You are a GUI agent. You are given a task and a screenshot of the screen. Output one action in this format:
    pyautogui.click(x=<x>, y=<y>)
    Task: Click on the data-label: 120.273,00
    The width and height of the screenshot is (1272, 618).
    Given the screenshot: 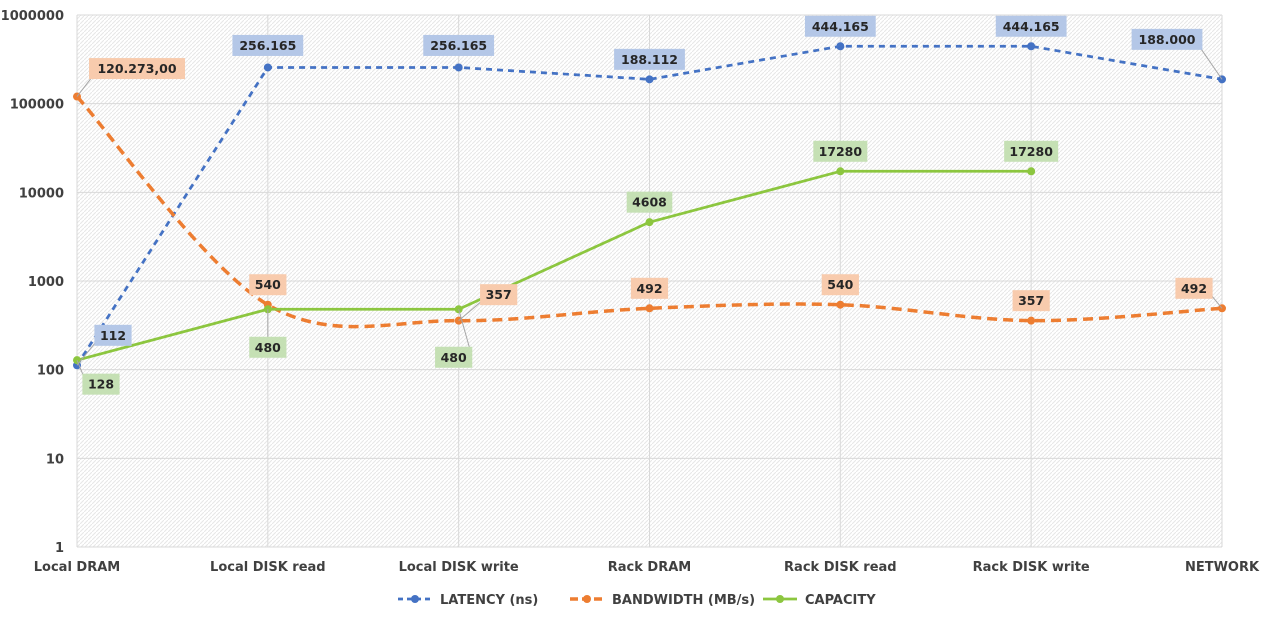 What is the action you would take?
    pyautogui.click(x=136, y=68)
    